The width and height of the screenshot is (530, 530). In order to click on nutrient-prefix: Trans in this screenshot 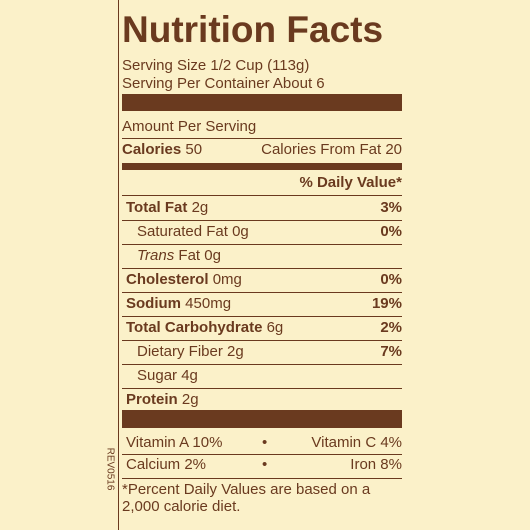, I will do `click(156, 255)`.